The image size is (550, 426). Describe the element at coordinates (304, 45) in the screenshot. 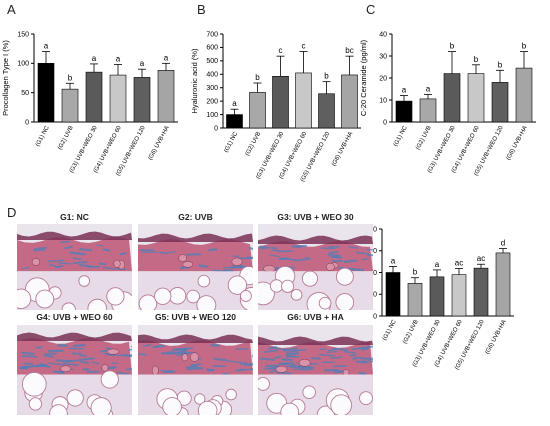

I see `significance-label: c` at that location.